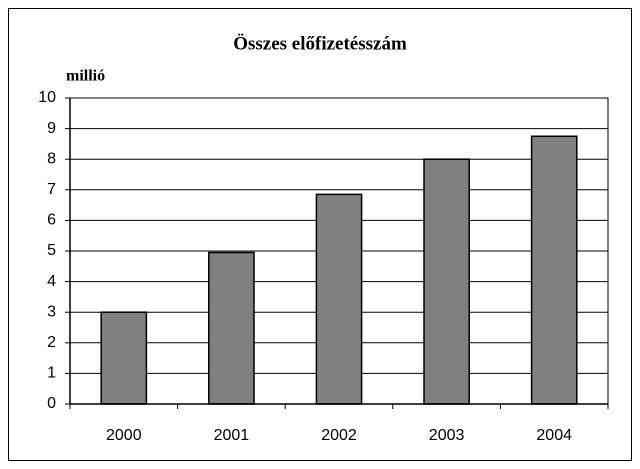 Image resolution: width=640 pixels, height=469 pixels. I want to click on y-tick-label: 4, so click(51, 281).